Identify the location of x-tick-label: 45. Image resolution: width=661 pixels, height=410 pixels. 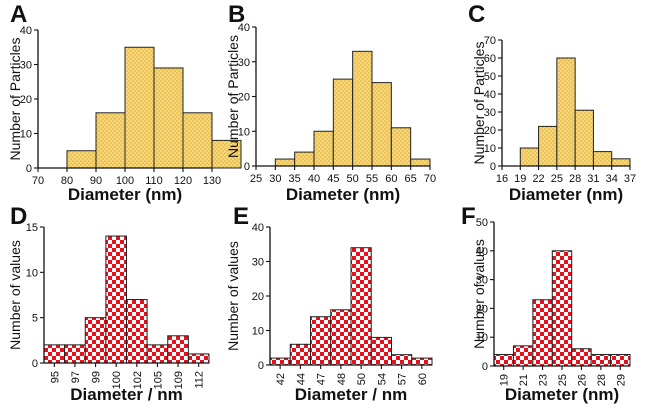
(333, 179).